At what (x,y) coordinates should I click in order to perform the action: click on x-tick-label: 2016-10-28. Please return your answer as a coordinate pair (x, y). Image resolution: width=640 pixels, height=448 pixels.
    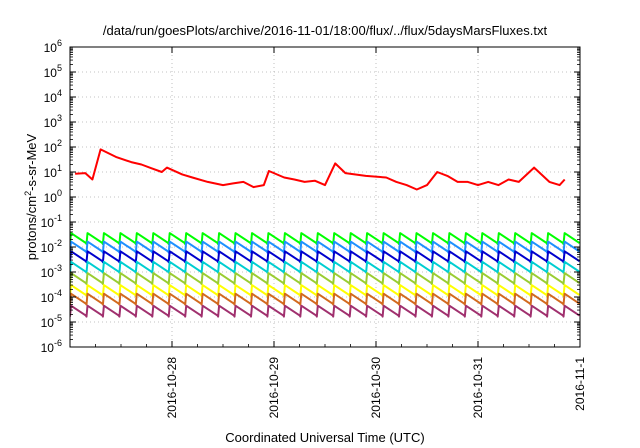
    Looking at the image, I should click on (172, 388).